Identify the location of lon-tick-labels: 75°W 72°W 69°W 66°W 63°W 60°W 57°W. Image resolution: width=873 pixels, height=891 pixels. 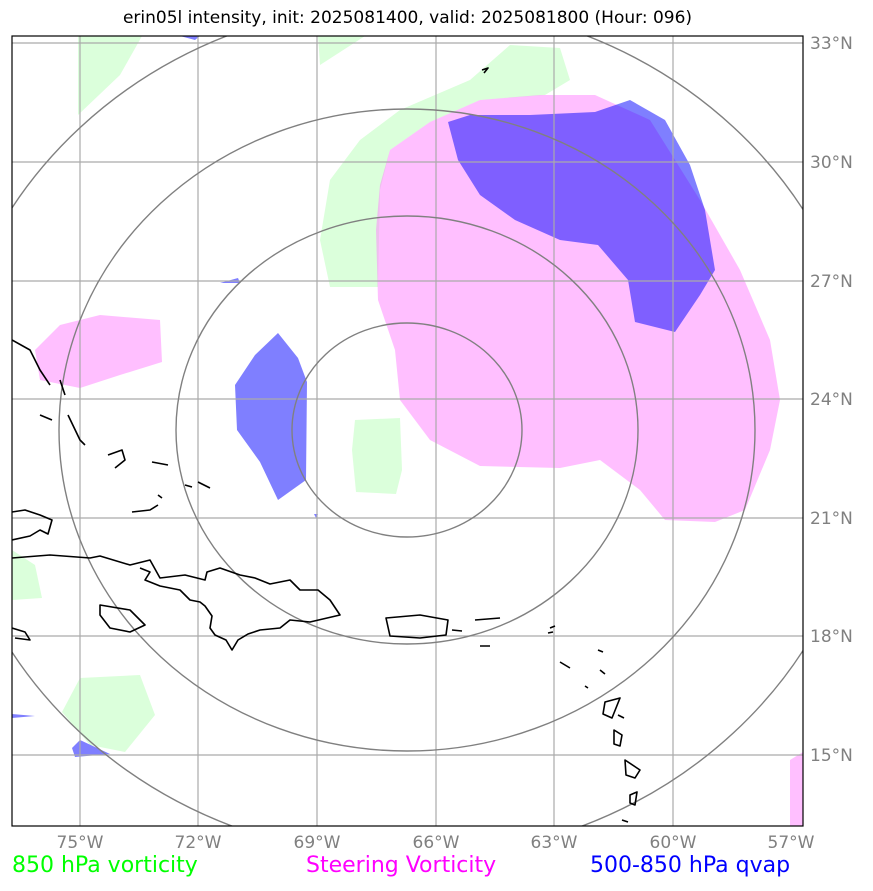
(436, 843).